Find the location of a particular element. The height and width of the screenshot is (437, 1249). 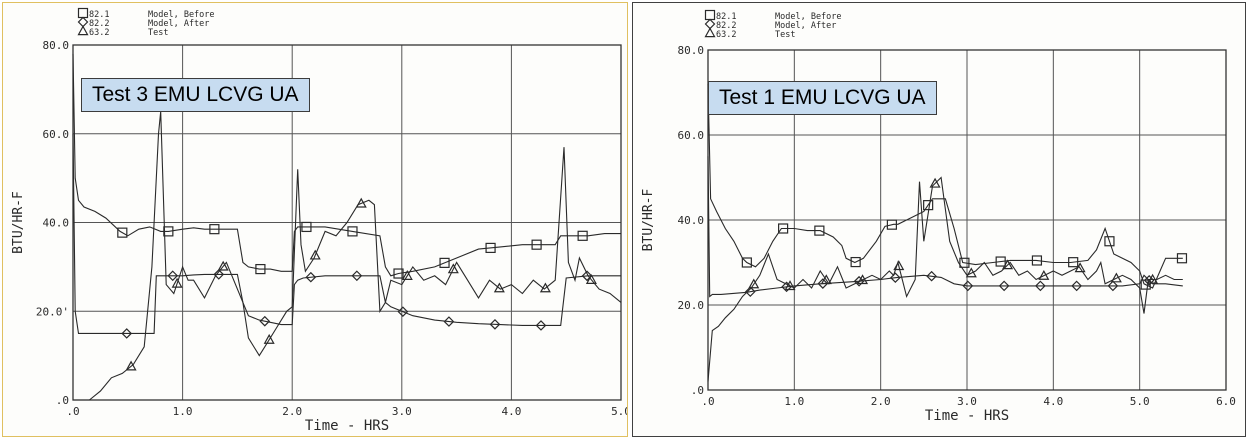

legend-series-name: Test is located at coordinates (158, 33).